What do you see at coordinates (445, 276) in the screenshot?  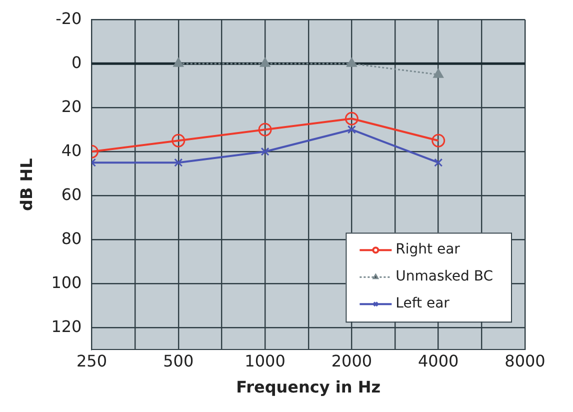 I see `legend-label: Unmasked BC` at bounding box center [445, 276].